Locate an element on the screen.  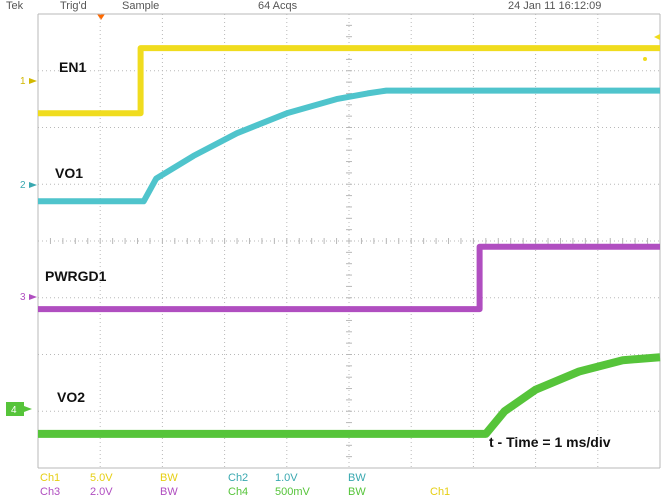
channel-4-marker-label: 4 is located at coordinates (14, 410).